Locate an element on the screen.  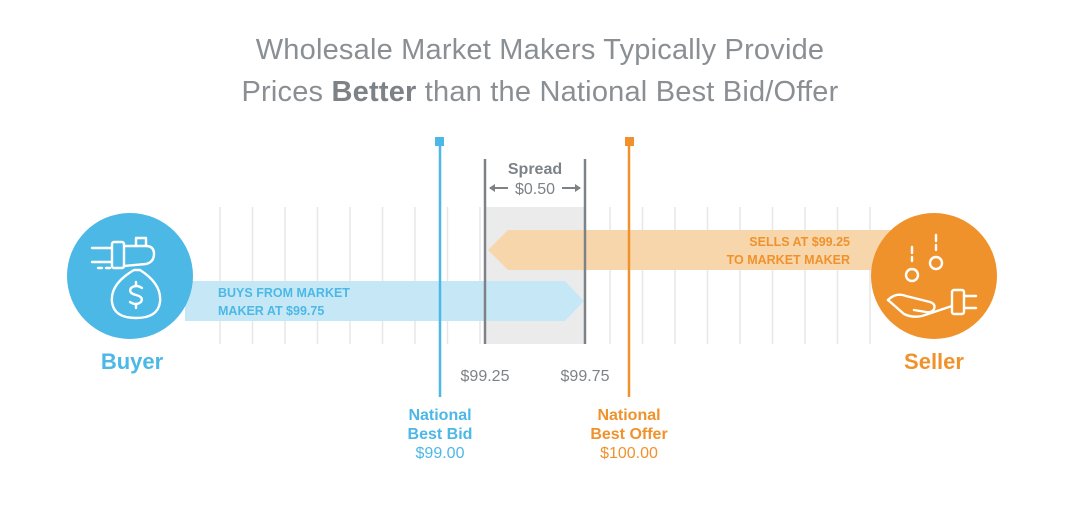
seller-label: Seller is located at coordinates (934, 361).